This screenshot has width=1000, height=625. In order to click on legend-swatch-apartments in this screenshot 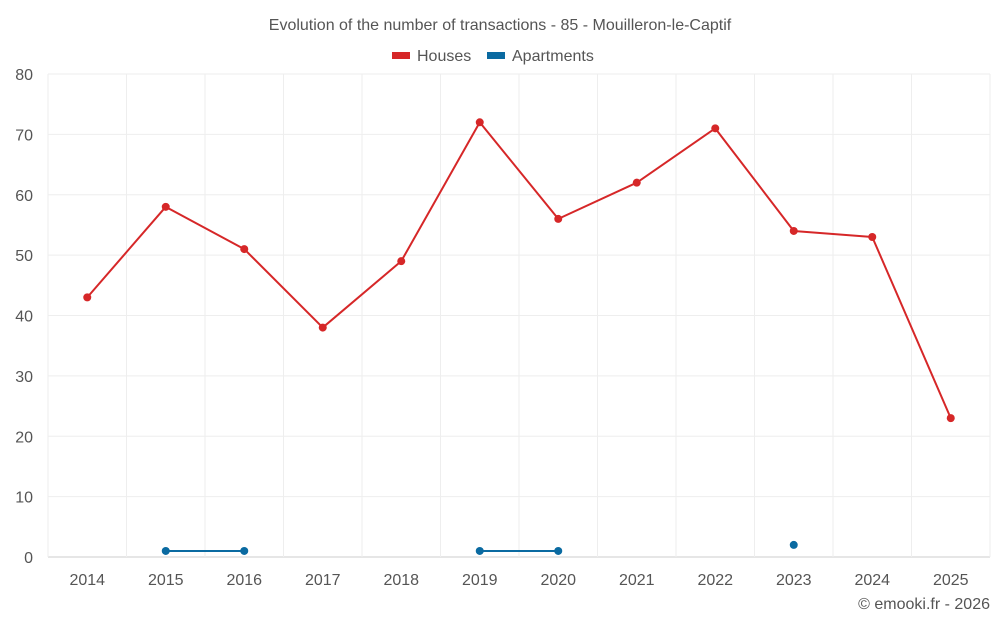, I will do `click(496, 55)`.